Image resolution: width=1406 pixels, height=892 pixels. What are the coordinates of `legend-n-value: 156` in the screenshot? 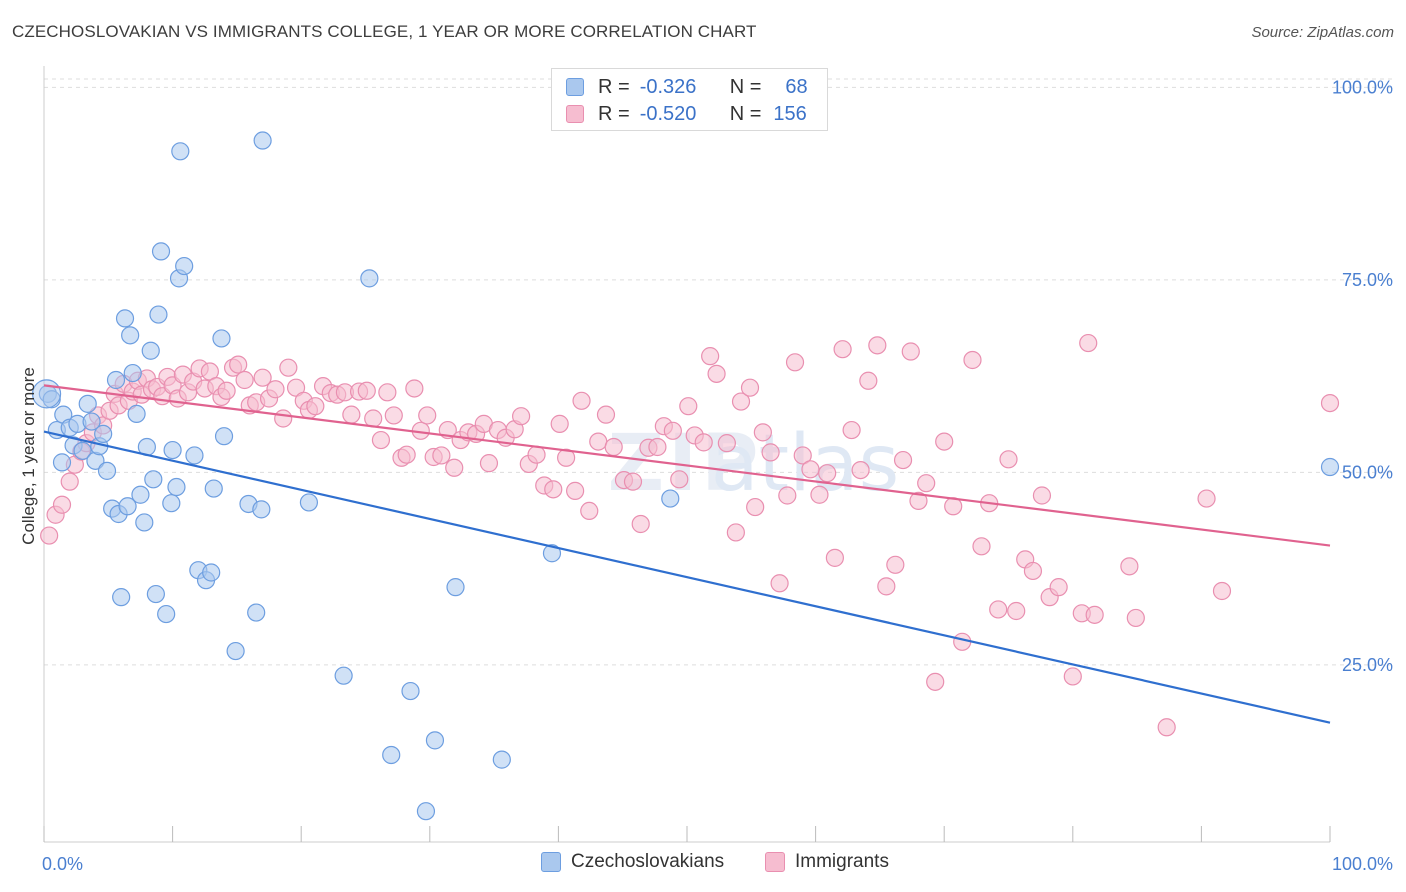 It's located at (790, 113).